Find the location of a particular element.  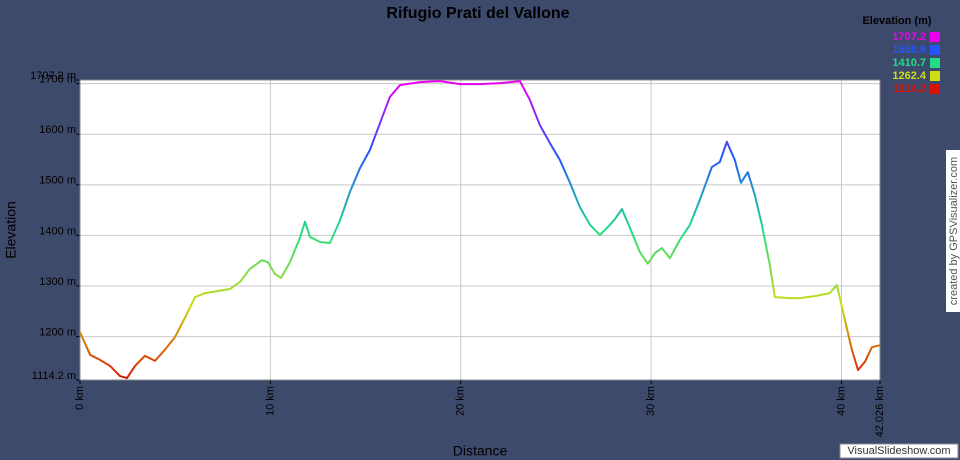

watermark-box is located at coordinates (899, 451).